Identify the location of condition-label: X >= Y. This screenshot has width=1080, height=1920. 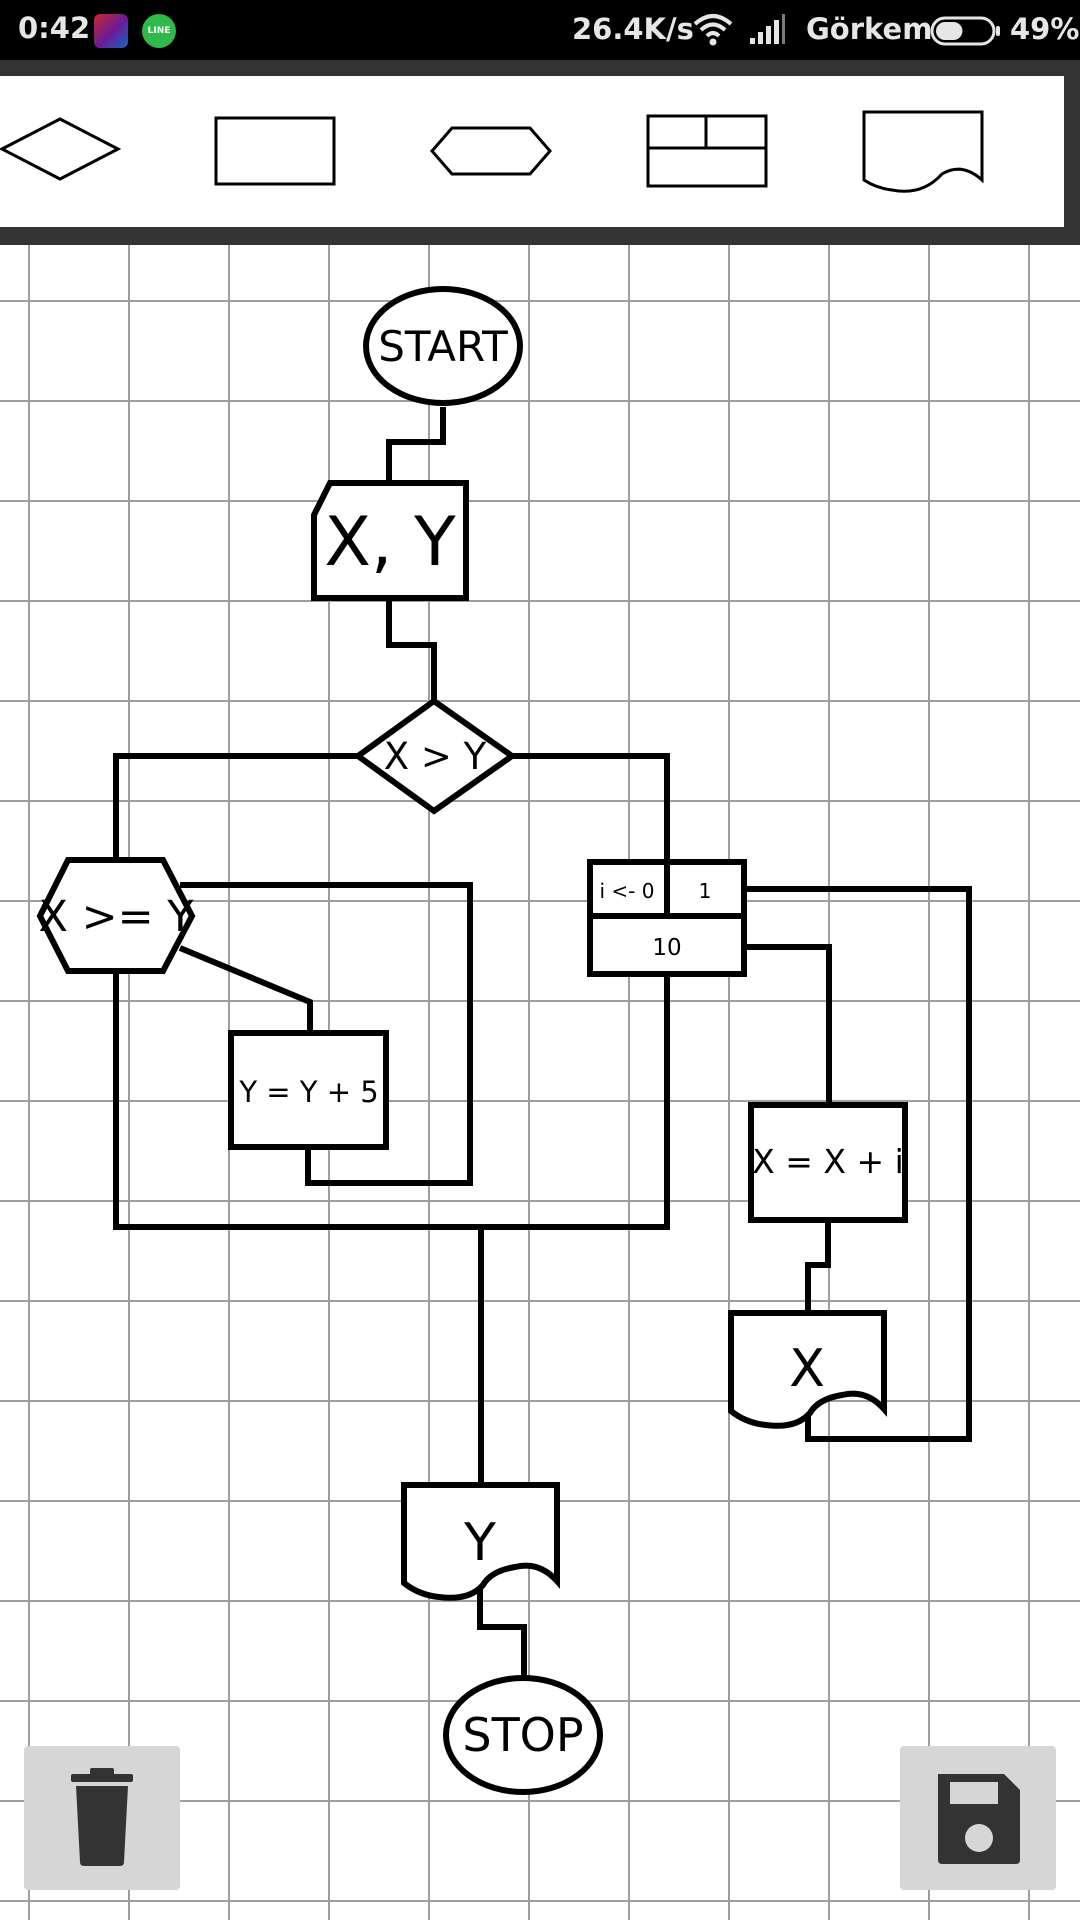
(116, 917).